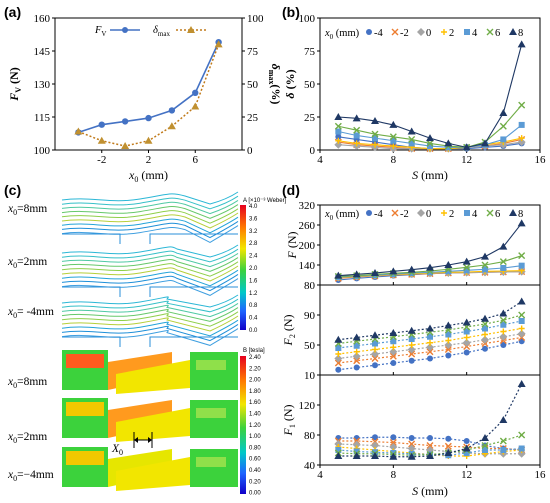 The width and height of the screenshot is (550, 503). Describe the element at coordinates (253, 331) in the screenshot. I see `flux-colorbar-tick: 0.0` at that location.